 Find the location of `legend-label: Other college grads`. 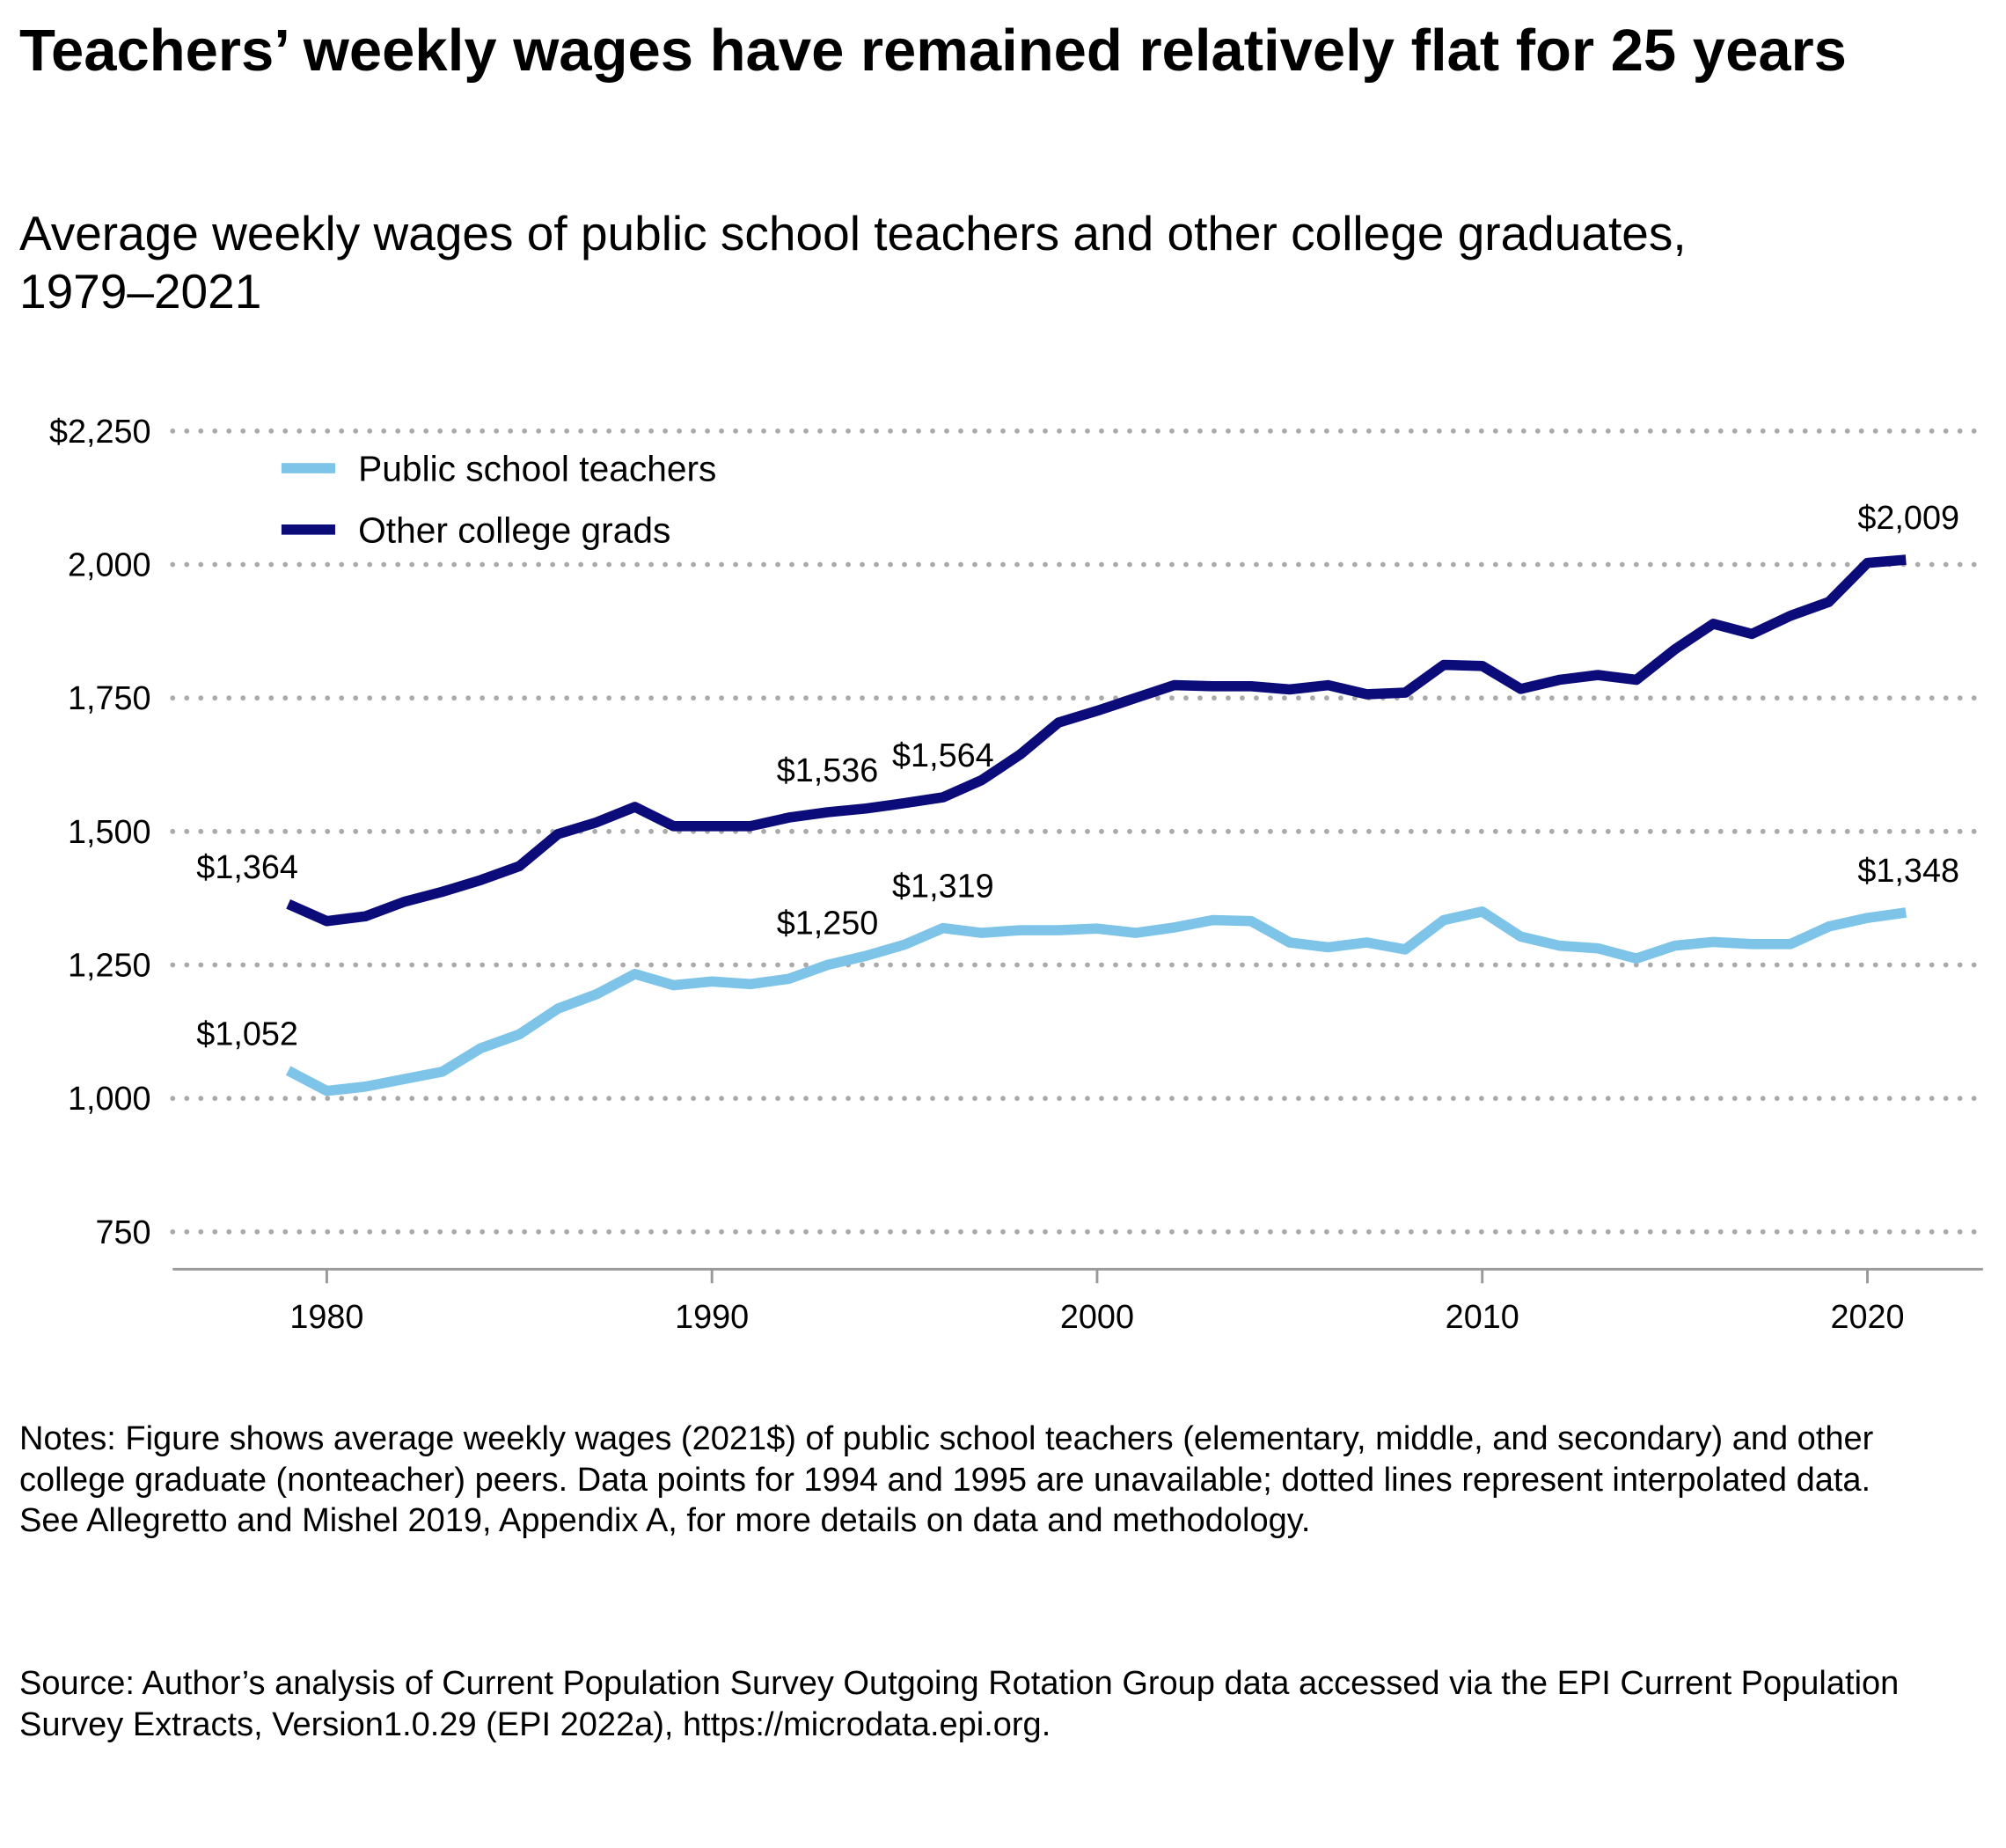

legend-label: Other college grads is located at coordinates (514, 530).